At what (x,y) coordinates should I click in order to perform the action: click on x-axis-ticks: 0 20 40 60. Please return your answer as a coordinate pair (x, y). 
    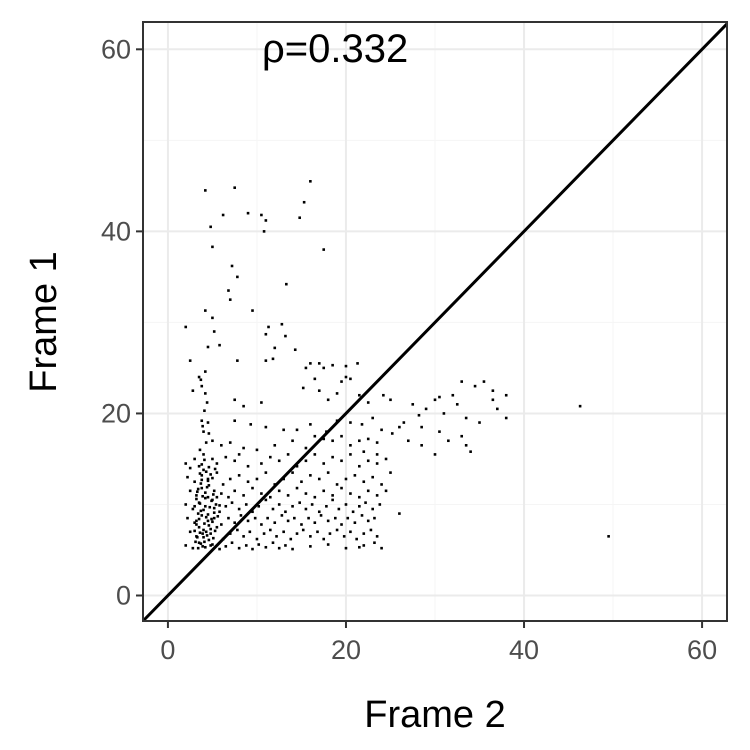
    Looking at the image, I should click on (438, 643).